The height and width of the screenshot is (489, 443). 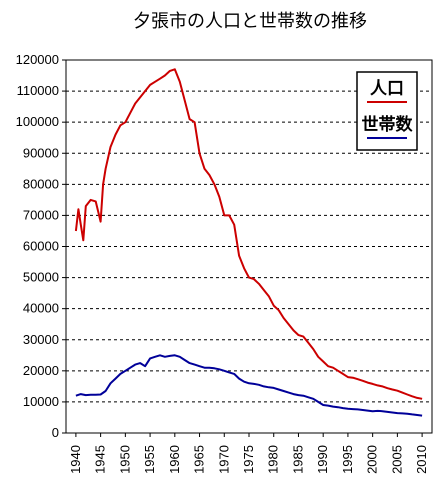 I want to click on y-tick-label: 120000, so click(x=37, y=59).